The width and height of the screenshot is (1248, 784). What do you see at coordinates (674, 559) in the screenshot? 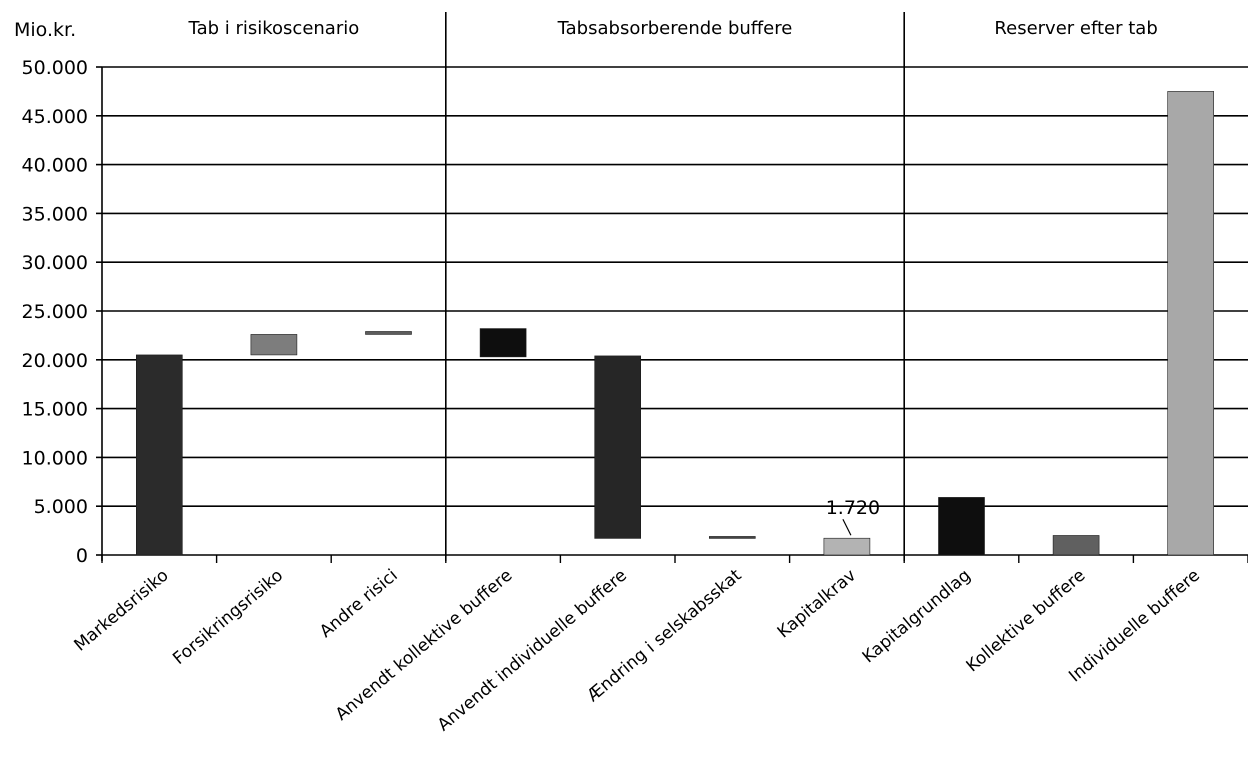
I see `x-axis-ticks` at bounding box center [674, 559].